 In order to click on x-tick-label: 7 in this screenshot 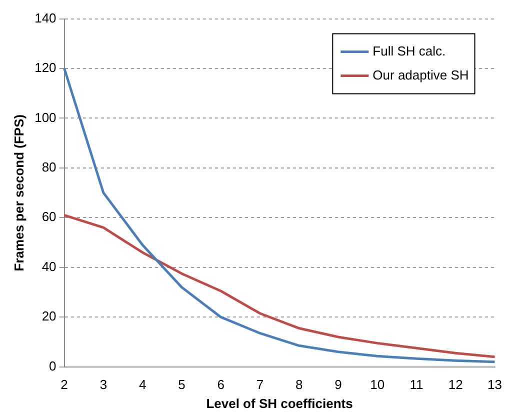, I will do `click(260, 384)`.